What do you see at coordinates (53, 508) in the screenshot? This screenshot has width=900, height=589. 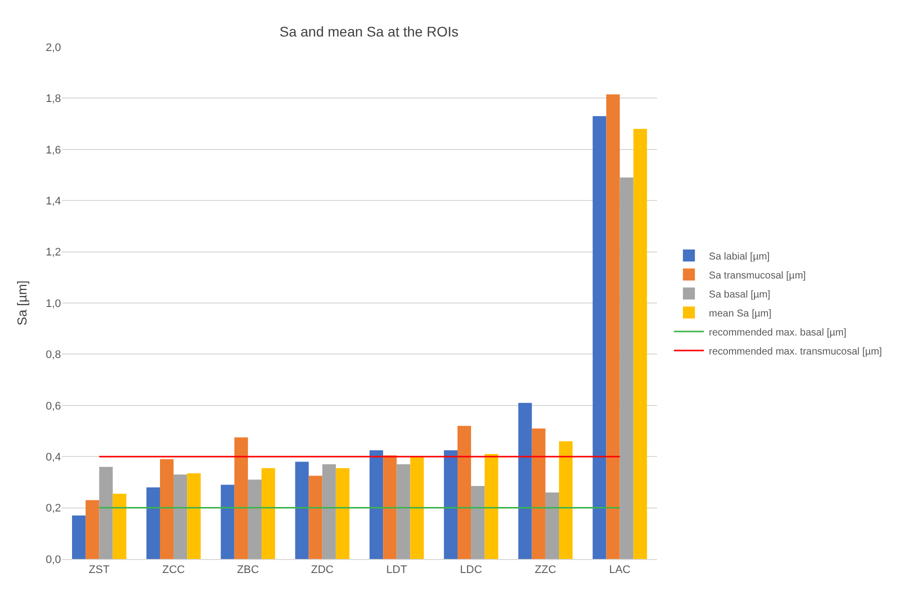 I see `y-tick-label: 0,2` at bounding box center [53, 508].